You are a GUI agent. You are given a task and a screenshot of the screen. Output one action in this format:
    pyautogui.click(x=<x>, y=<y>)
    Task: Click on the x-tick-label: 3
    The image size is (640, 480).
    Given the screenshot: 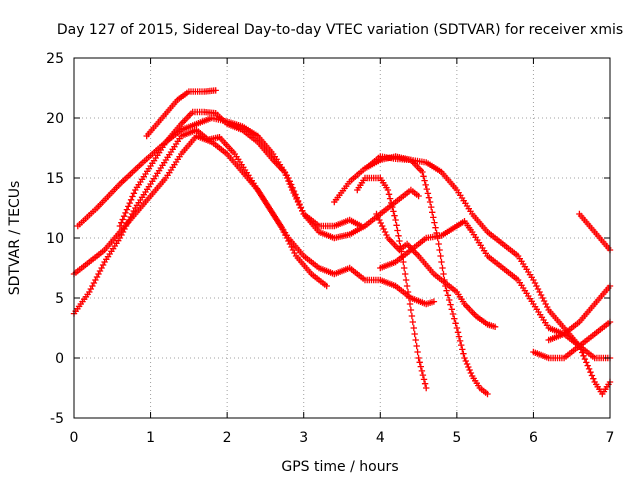 What is the action you would take?
    pyautogui.click(x=303, y=438)
    